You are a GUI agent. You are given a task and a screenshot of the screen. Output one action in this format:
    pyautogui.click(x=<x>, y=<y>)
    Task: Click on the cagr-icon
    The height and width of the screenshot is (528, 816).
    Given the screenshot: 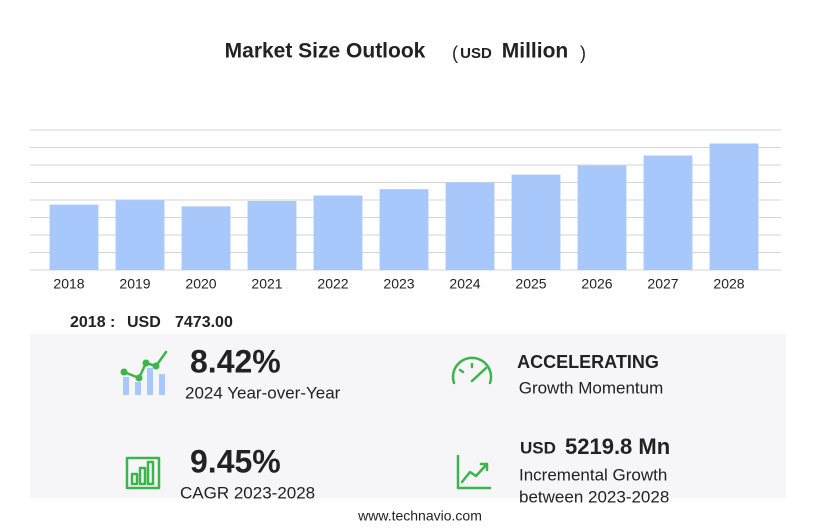 What is the action you would take?
    pyautogui.click(x=143, y=473)
    